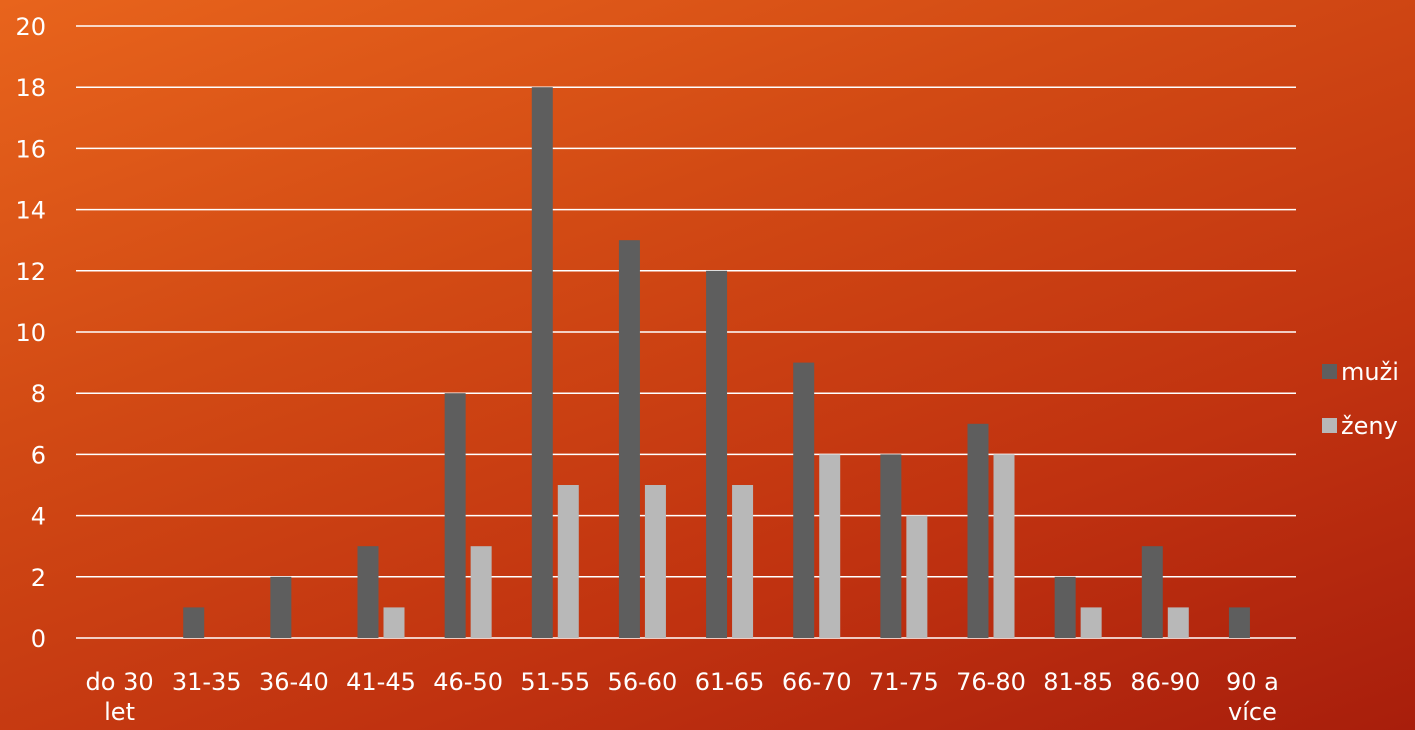 The height and width of the screenshot is (730, 1415). Describe the element at coordinates (30, 272) in the screenshot. I see `y-tick-label: 12` at that location.